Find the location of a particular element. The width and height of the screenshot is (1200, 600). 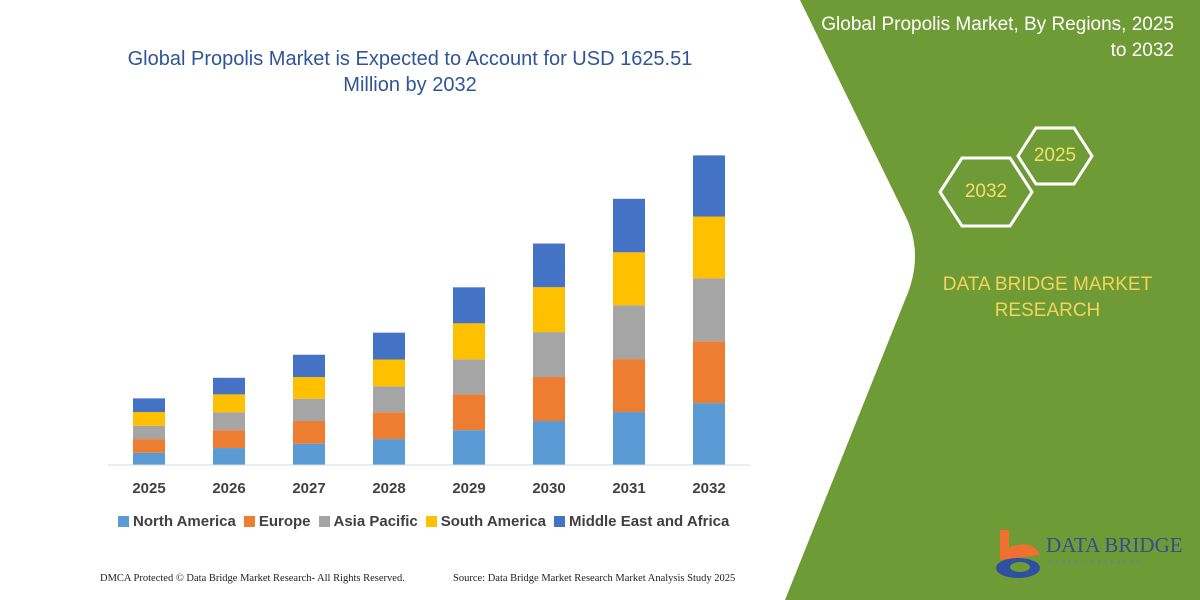

legend-label: South America is located at coordinates (493, 521).